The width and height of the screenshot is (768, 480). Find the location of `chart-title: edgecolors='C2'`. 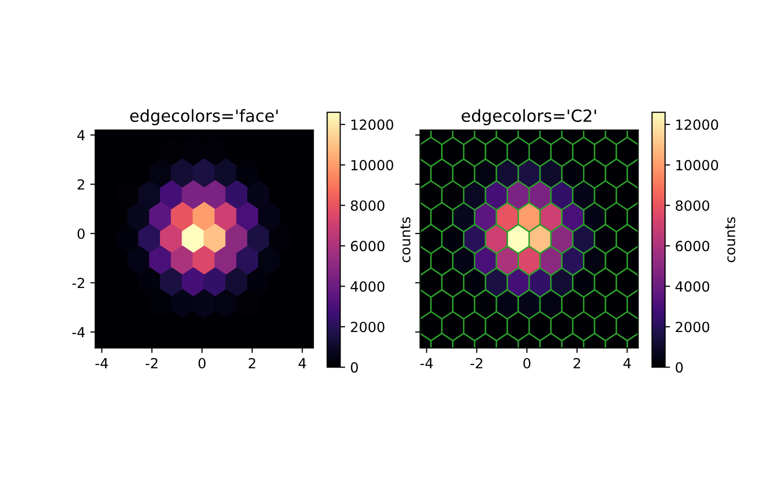

chart-title: edgecolors='C2' is located at coordinates (529, 117).